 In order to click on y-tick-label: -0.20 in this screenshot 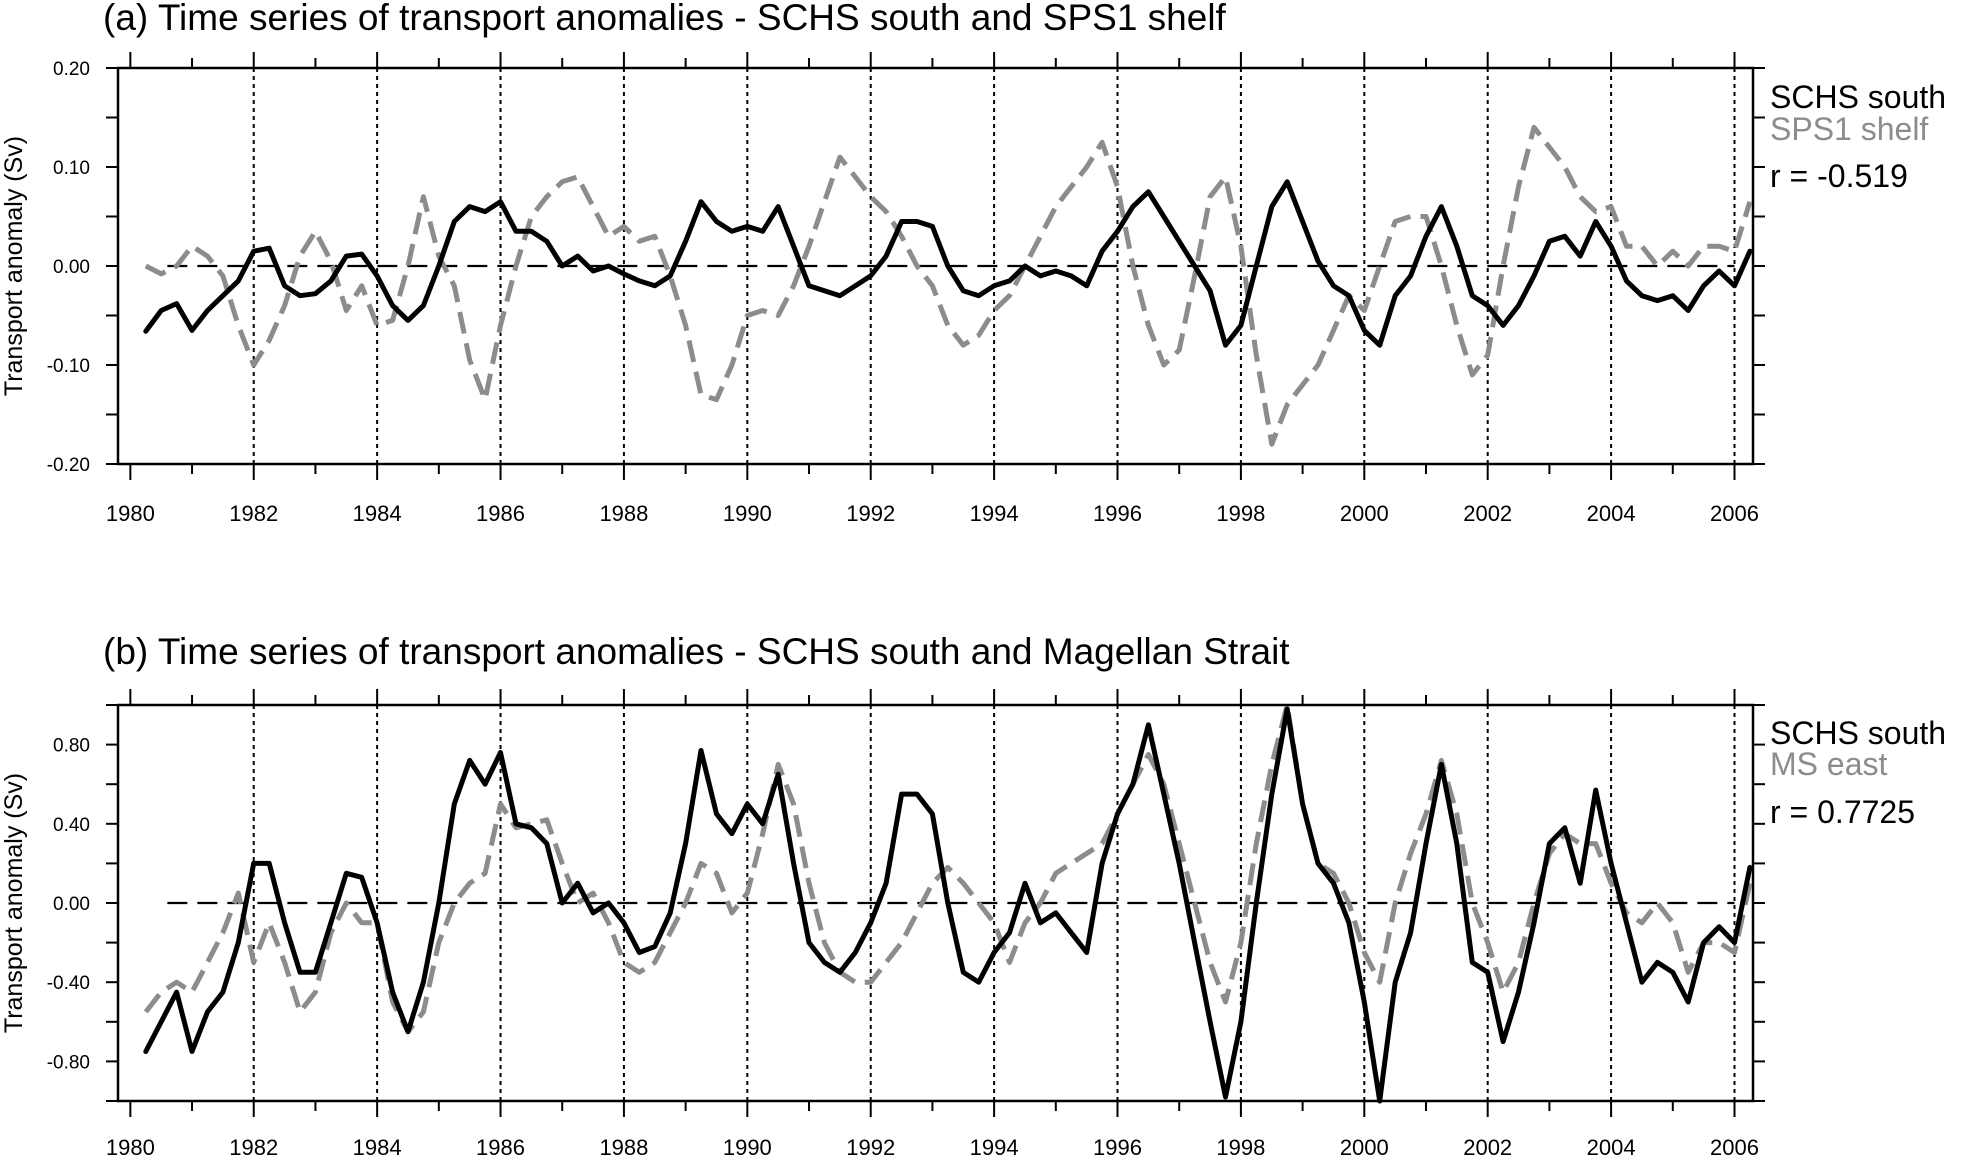, I will do `click(68, 465)`.